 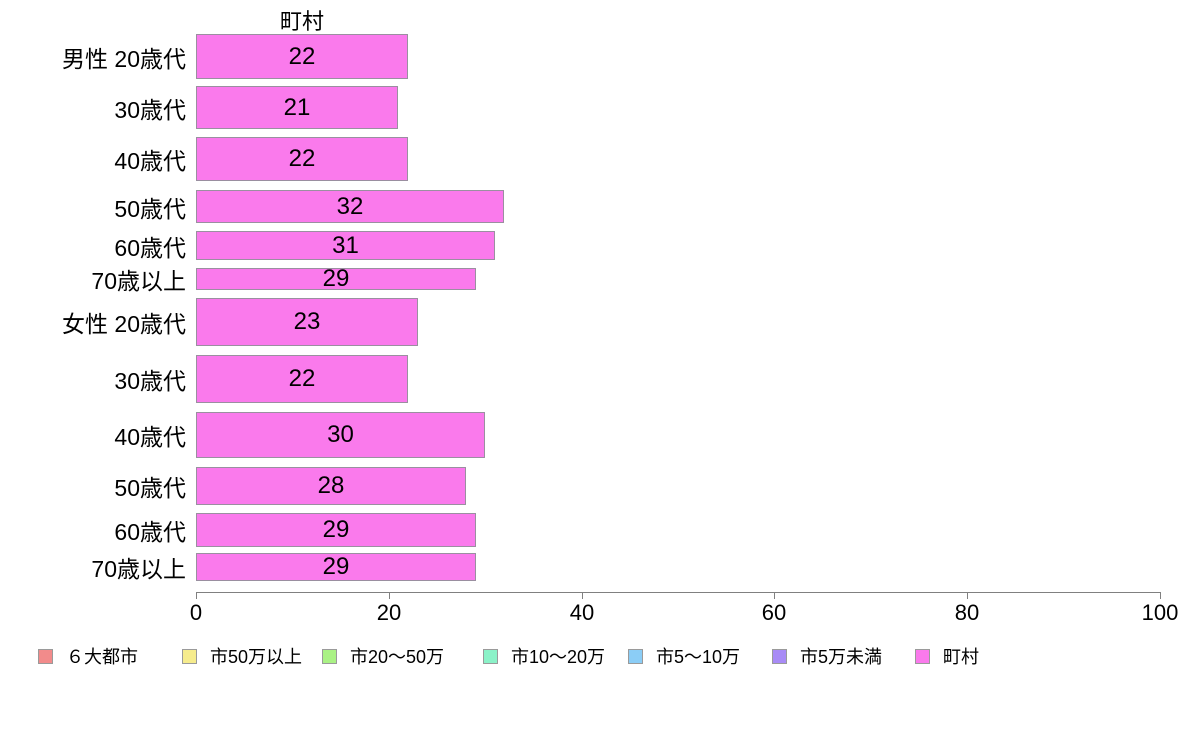 I want to click on bar-value-label: 31, so click(x=345, y=245).